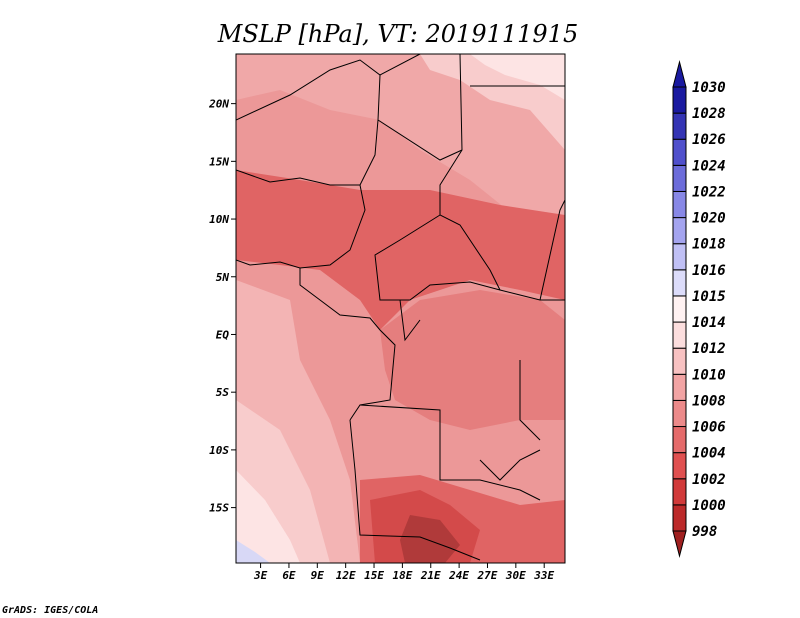  Describe the element at coordinates (709, 480) in the screenshot. I see `colorbar-label: 1002` at that location.